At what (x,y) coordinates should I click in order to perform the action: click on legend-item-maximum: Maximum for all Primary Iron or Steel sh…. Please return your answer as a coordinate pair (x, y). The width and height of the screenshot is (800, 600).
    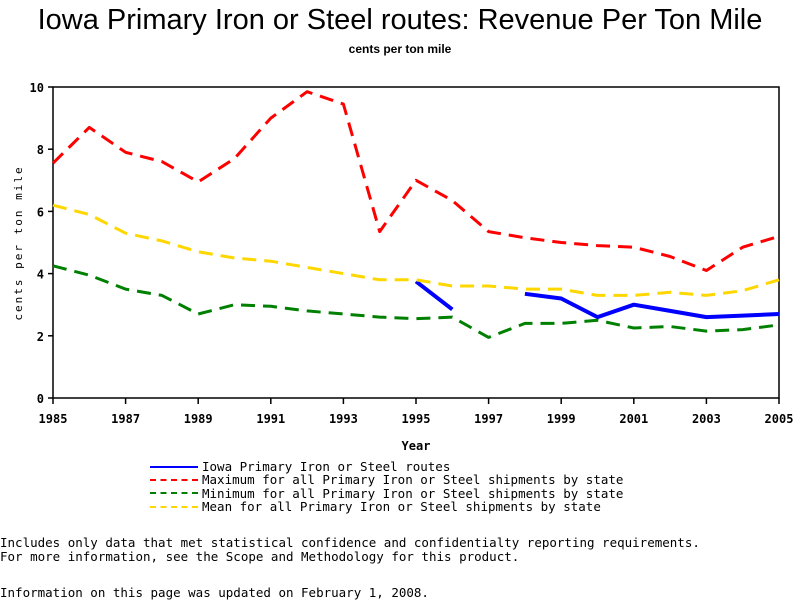
    Looking at the image, I should click on (387, 480).